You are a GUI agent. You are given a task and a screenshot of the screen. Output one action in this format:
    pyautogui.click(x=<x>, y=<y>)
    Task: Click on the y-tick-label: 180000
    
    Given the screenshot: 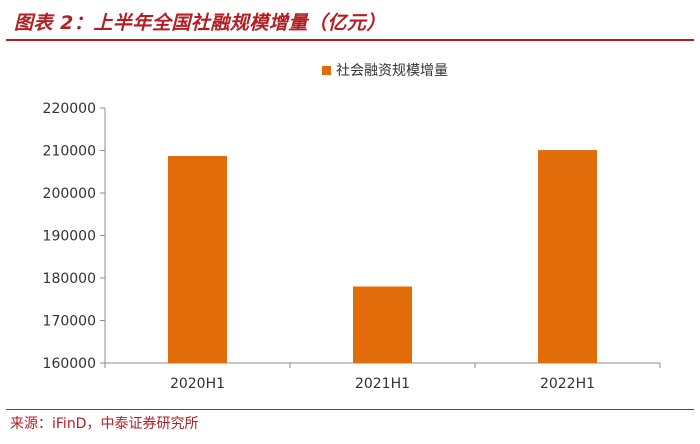 What is the action you would take?
    pyautogui.click(x=69, y=279)
    